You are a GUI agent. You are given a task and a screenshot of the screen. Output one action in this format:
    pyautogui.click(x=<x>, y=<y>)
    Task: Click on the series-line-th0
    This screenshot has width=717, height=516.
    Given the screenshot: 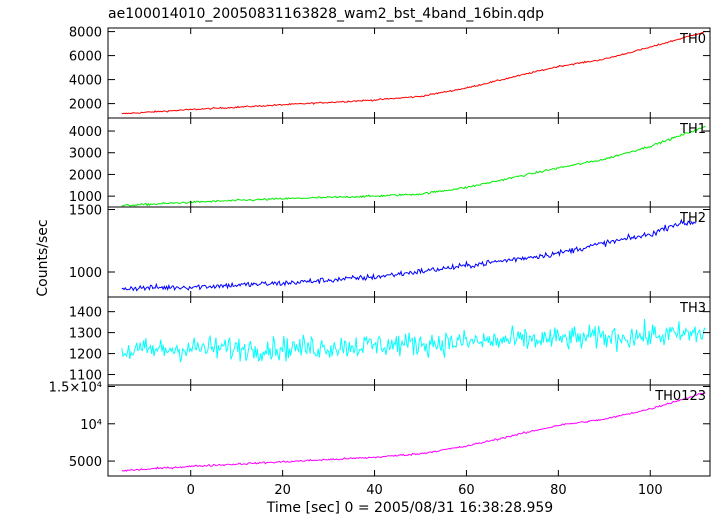 What is the action you would take?
    pyautogui.click(x=413, y=72)
    